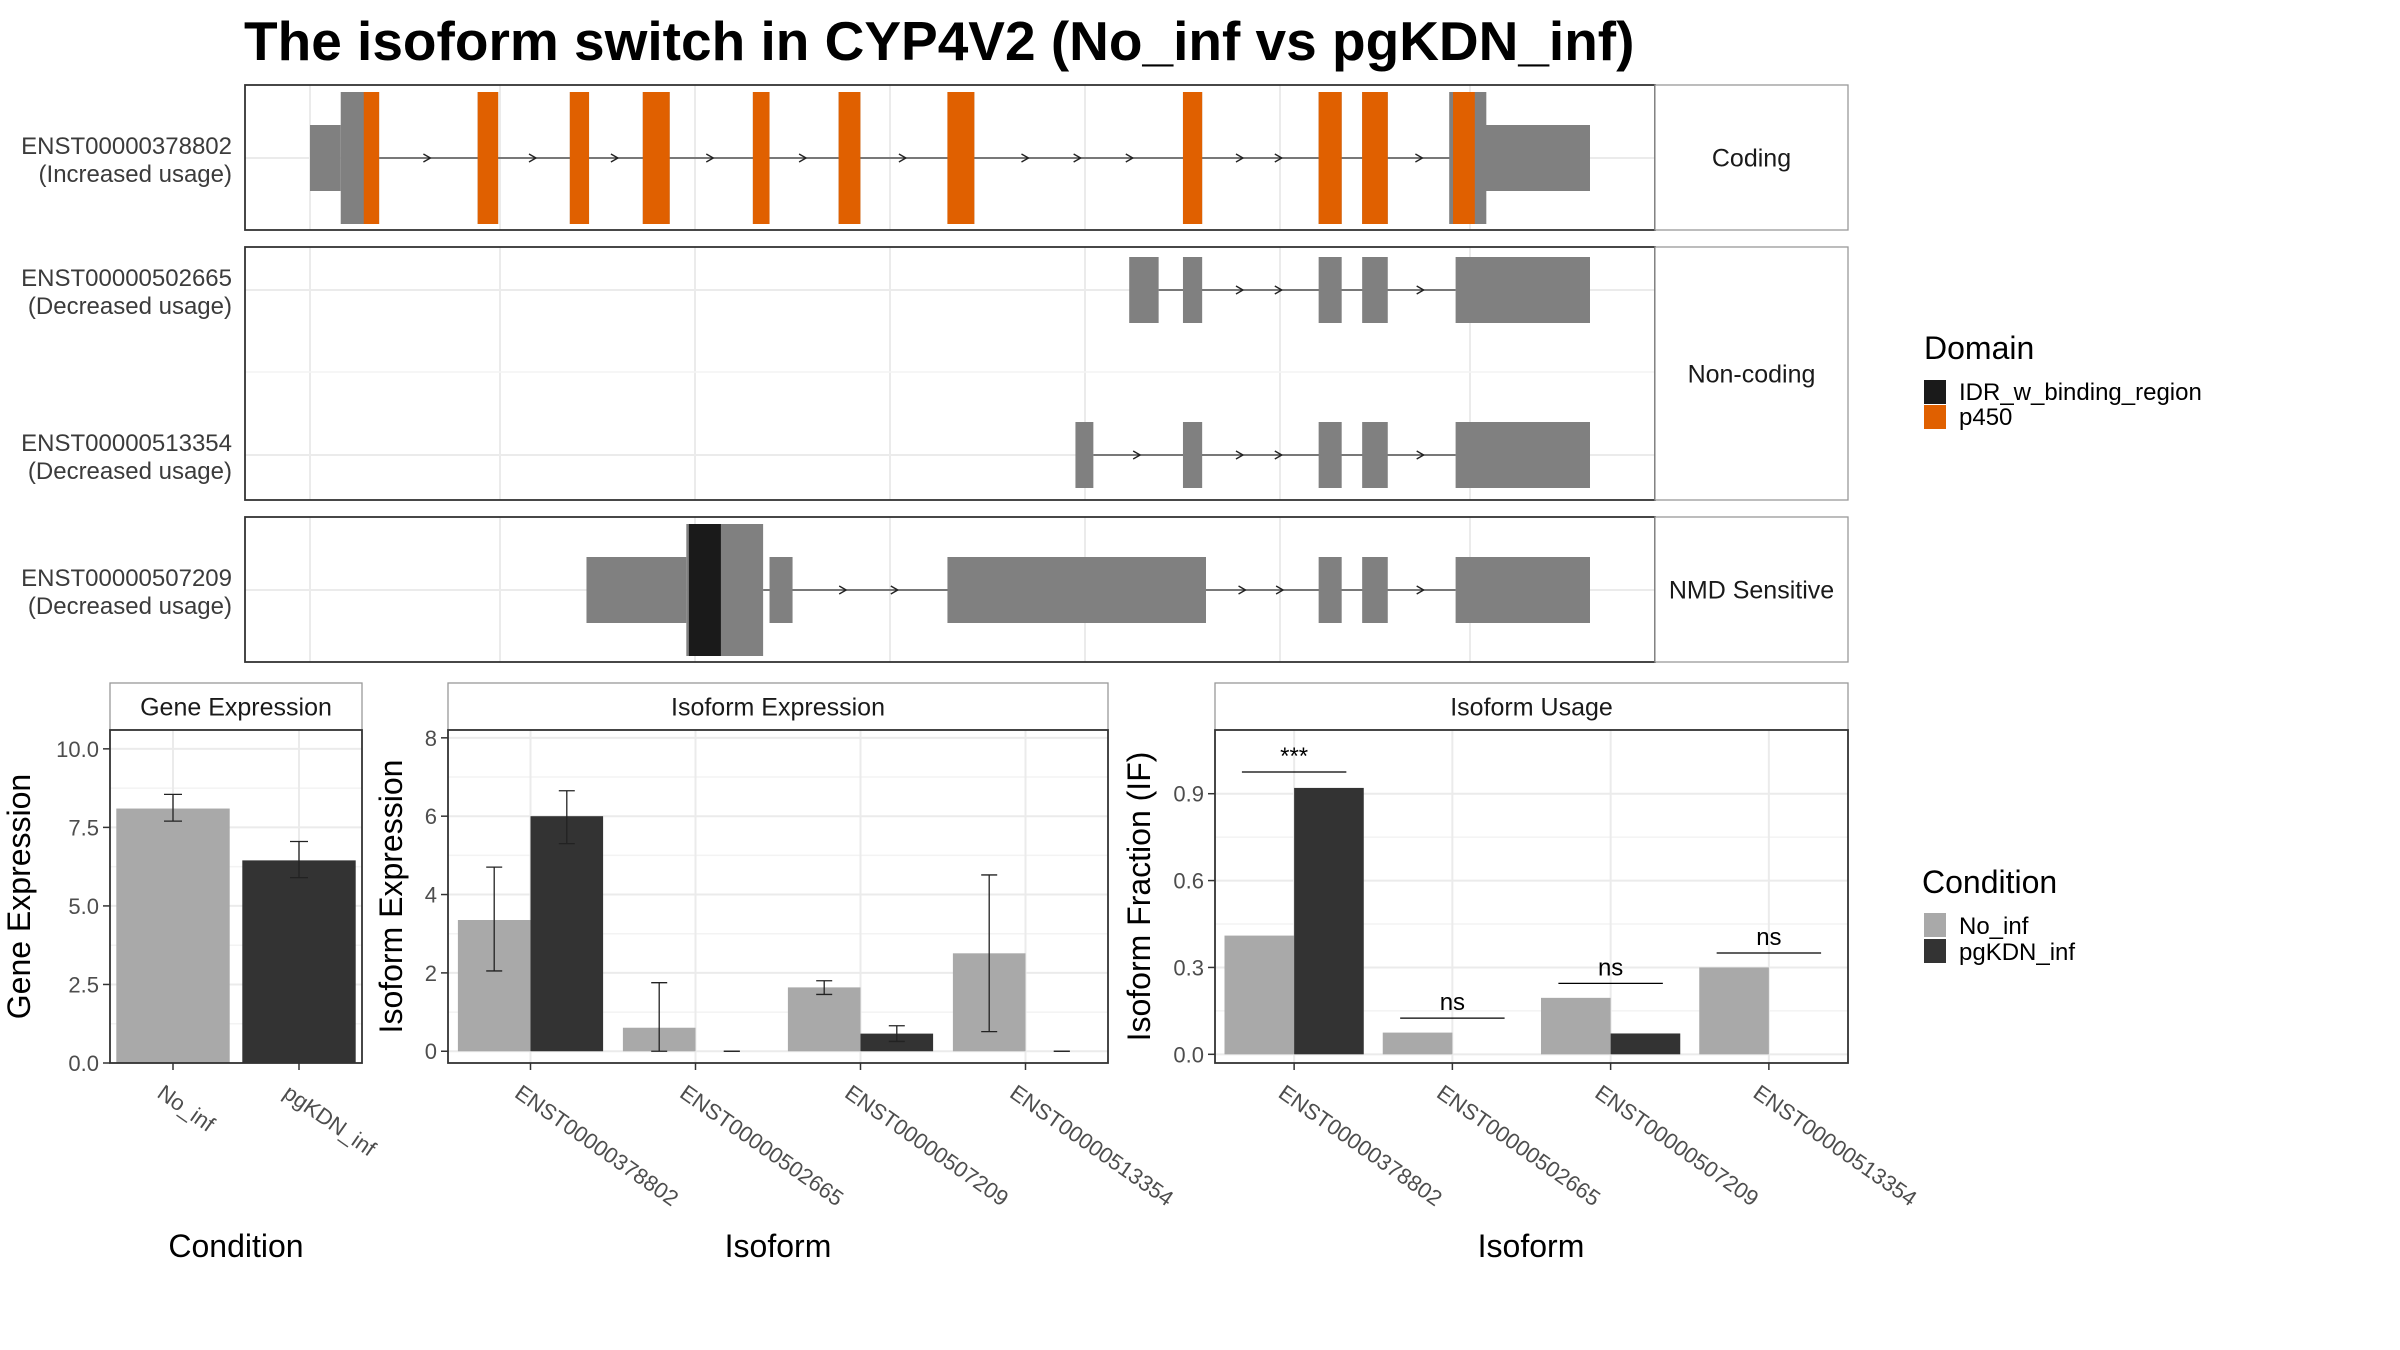 This screenshot has height=1350, width=2400. I want to click on y-tick-label: 0.6, so click(1188, 881).